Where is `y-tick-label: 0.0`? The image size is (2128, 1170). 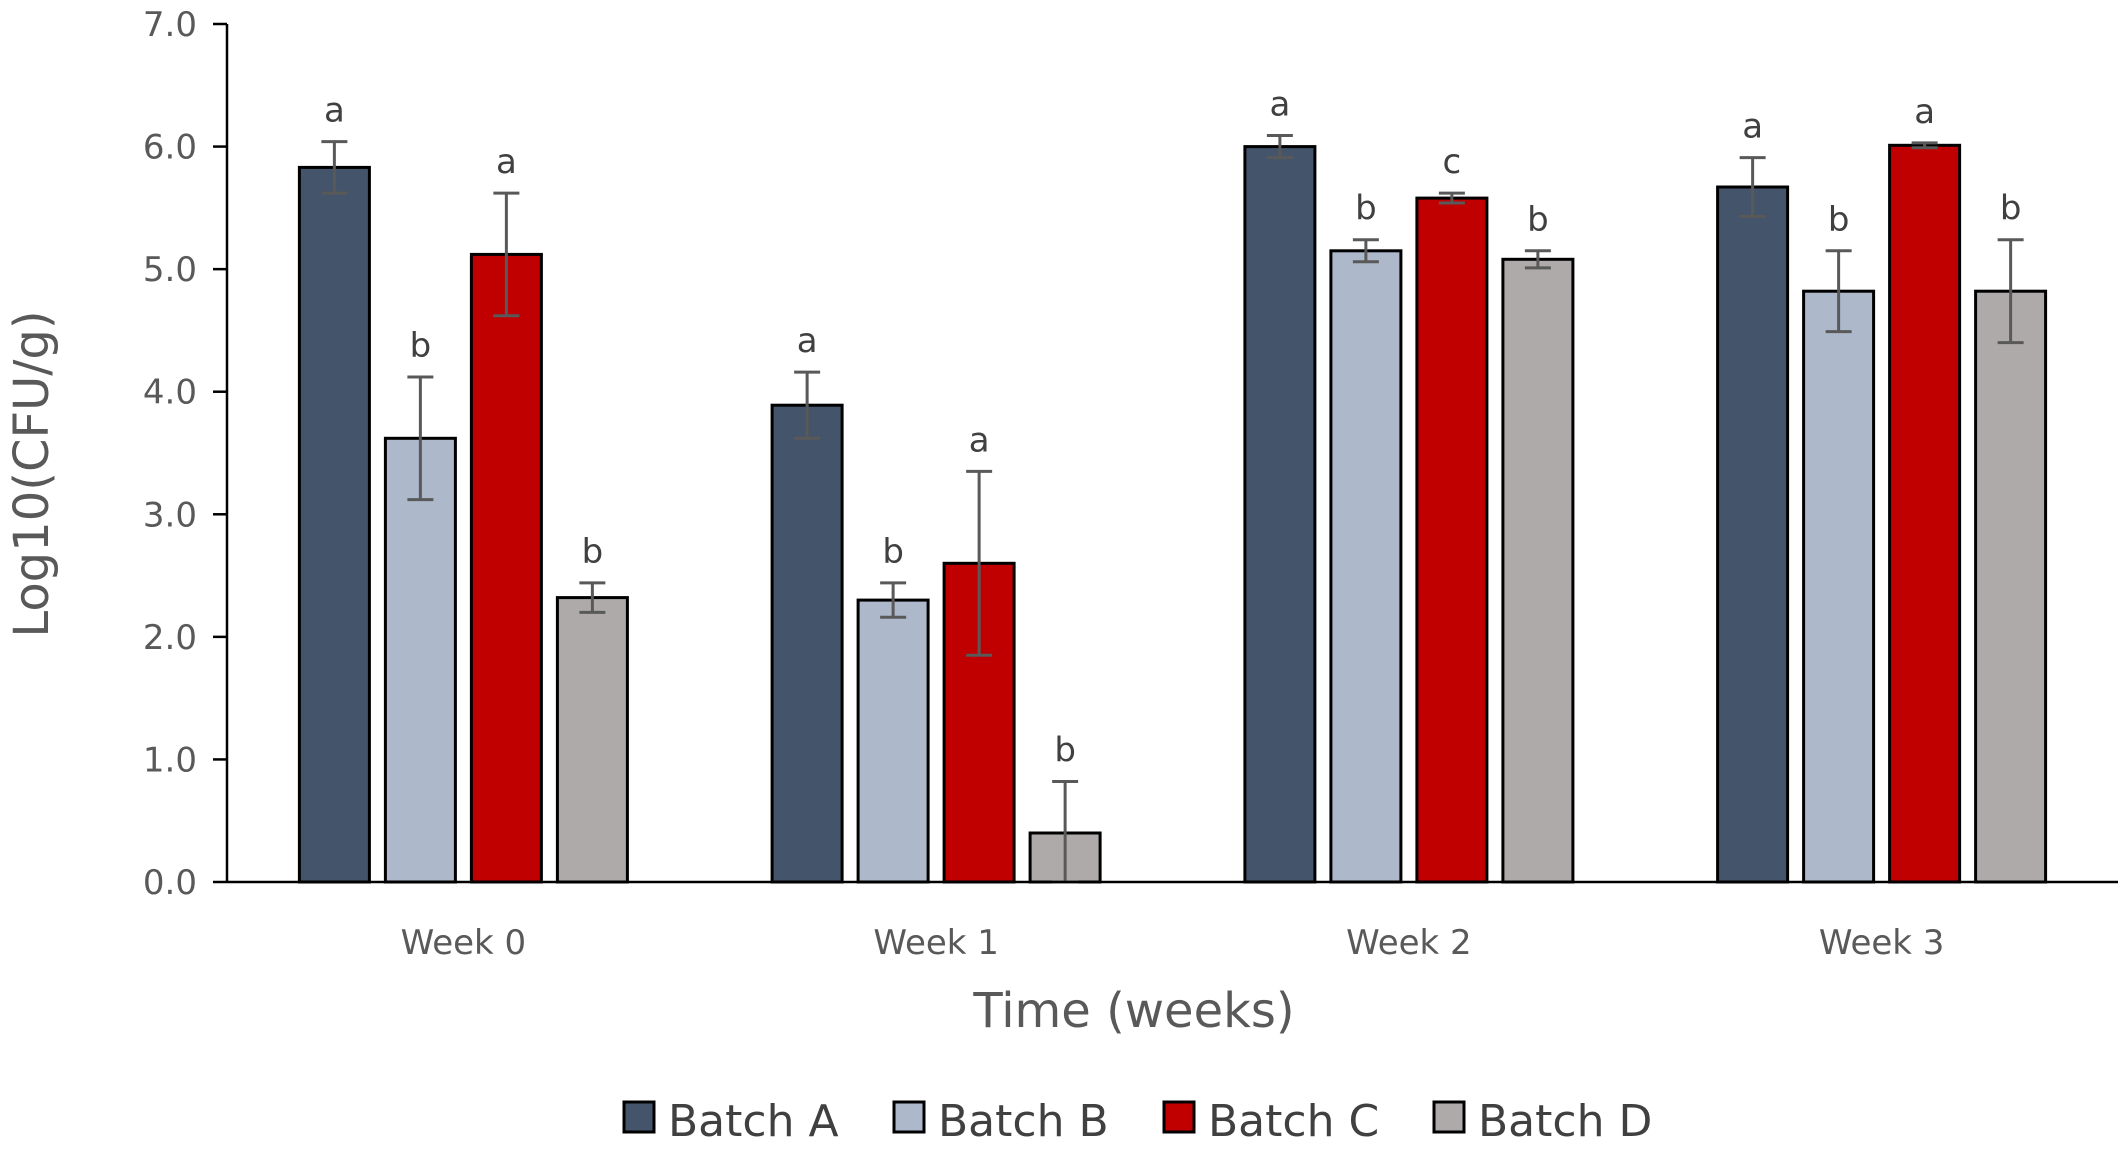
y-tick-label: 0.0 is located at coordinates (170, 883).